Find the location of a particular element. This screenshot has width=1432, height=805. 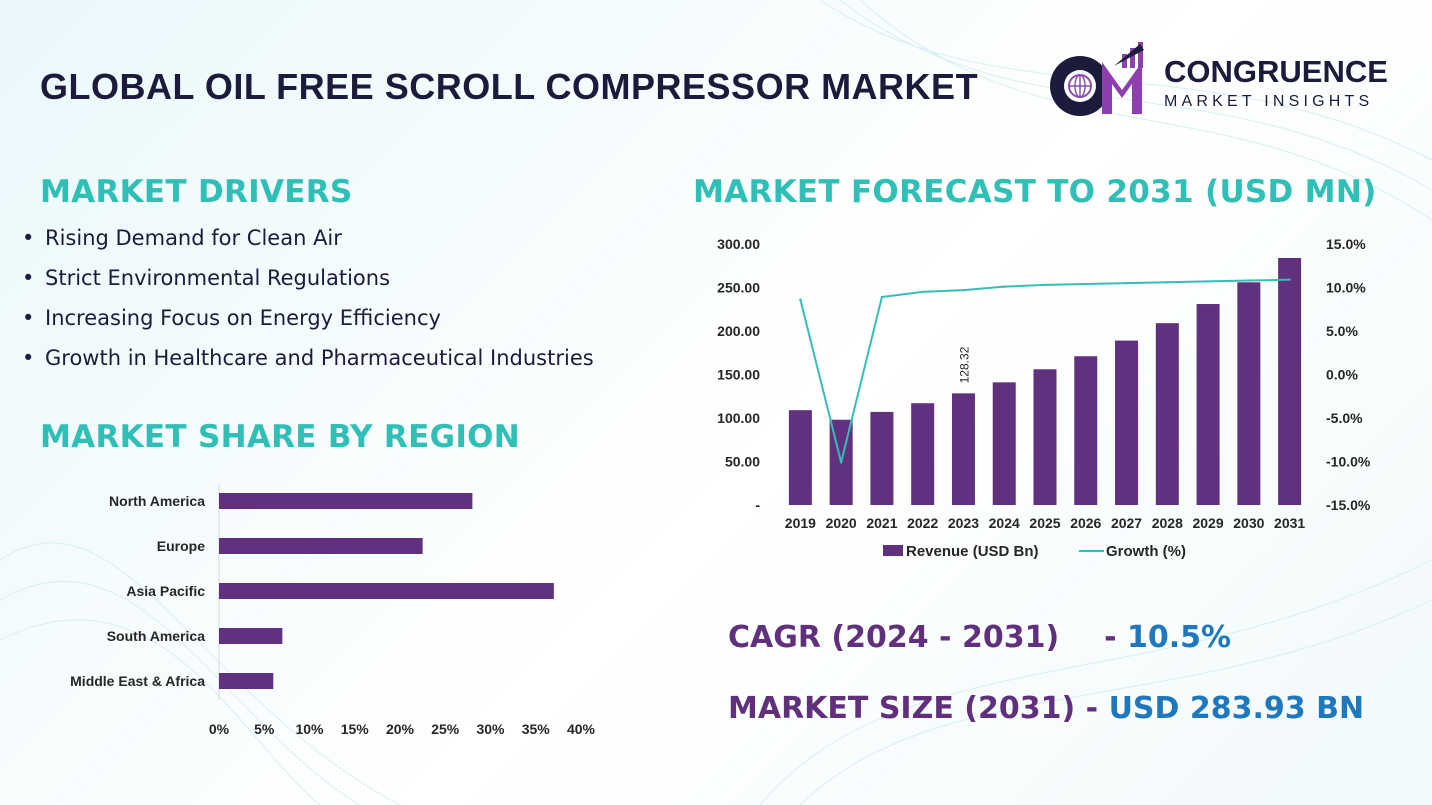

revenue-bar-2019 is located at coordinates (800, 457).